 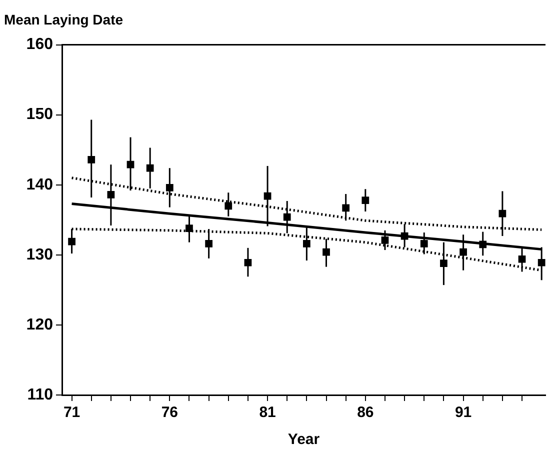 What do you see at coordinates (40, 255) in the screenshot?
I see `y-tick-label: 130` at bounding box center [40, 255].